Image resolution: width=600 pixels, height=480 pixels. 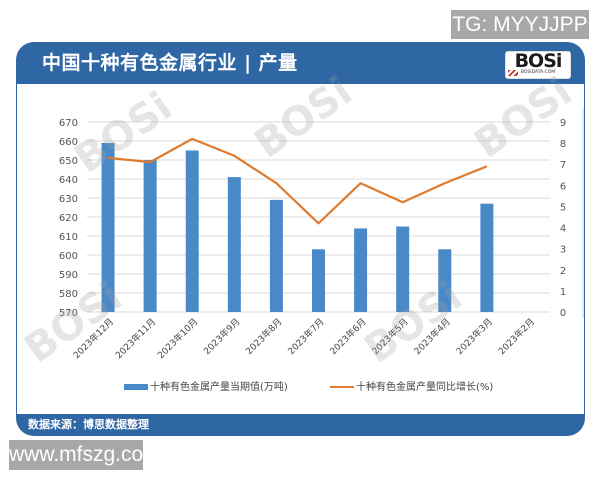 What do you see at coordinates (563, 271) in the screenshot?
I see `right-axis-tick: 2` at bounding box center [563, 271].